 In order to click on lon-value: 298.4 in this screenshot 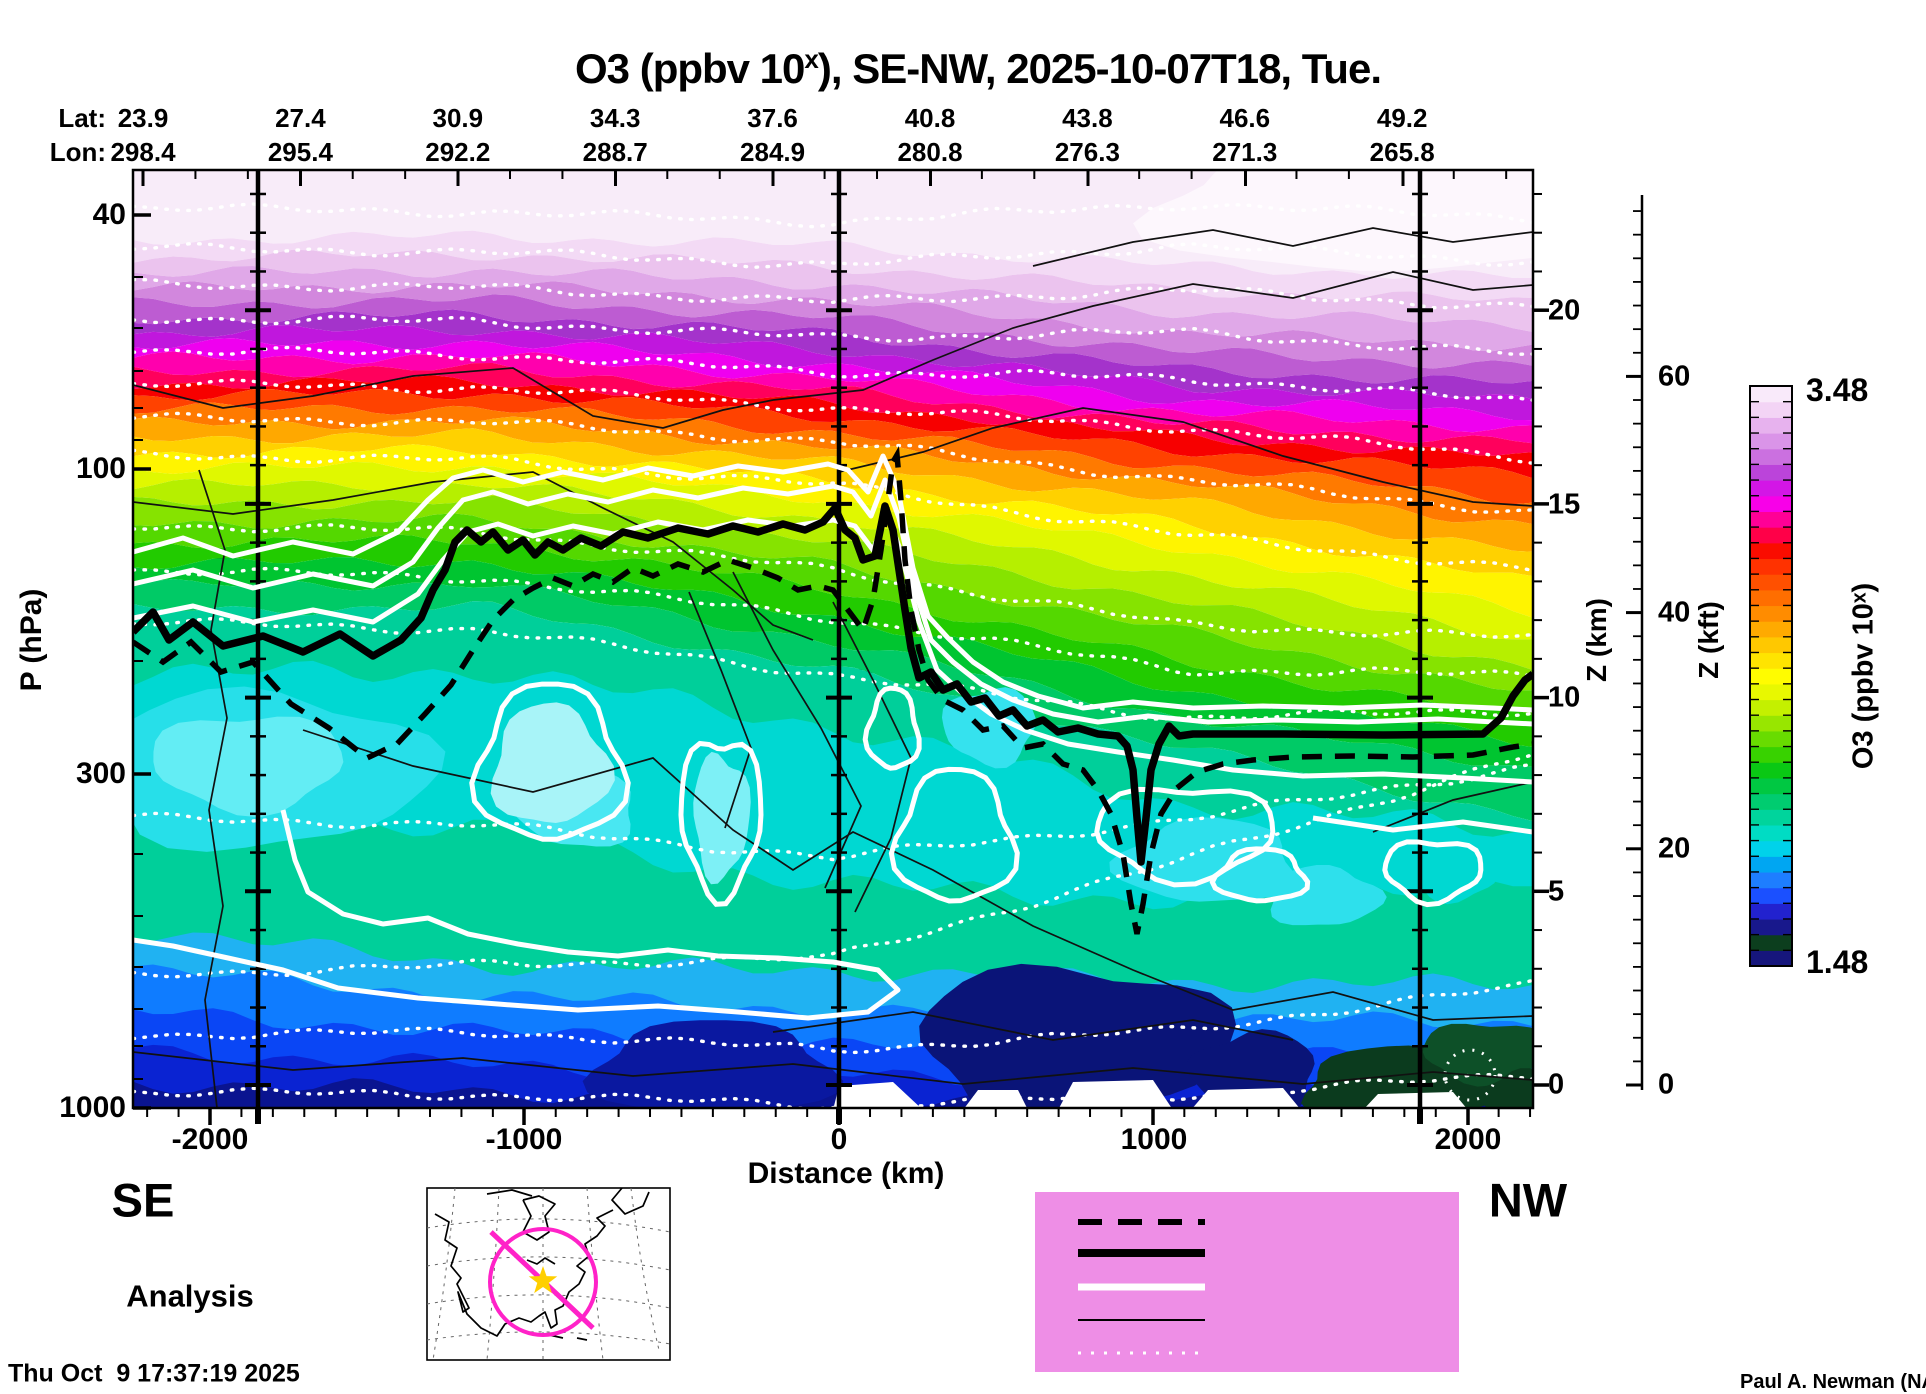, I will do `click(143, 152)`.